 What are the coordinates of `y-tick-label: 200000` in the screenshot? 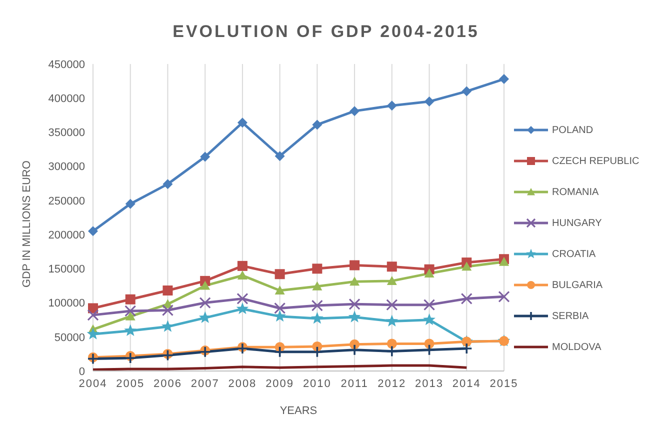 It's located at (66, 235).